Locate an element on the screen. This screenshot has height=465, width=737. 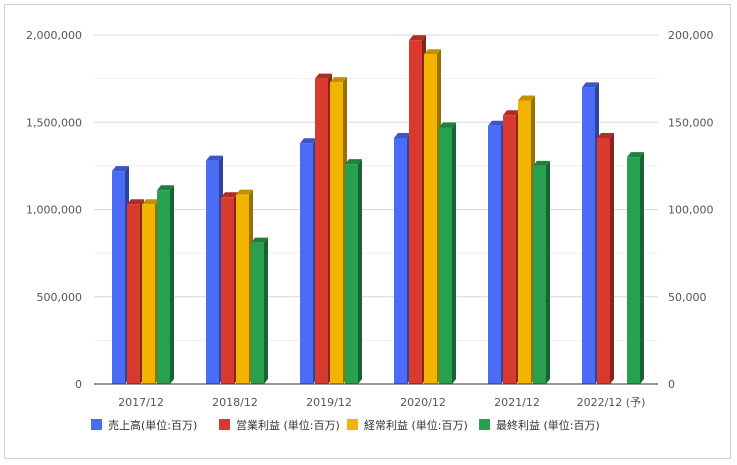
legend-item: 最終利益 (単位:百万) is located at coordinates (539, 425).